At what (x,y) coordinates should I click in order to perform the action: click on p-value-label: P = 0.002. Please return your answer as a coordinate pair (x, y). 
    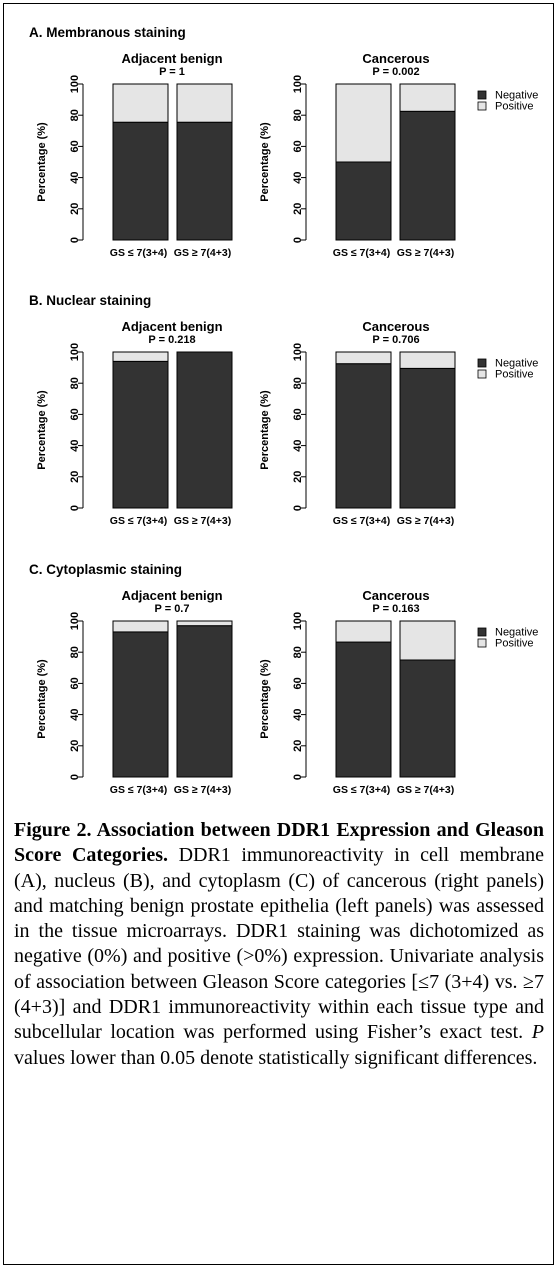
    Looking at the image, I should click on (395, 72).